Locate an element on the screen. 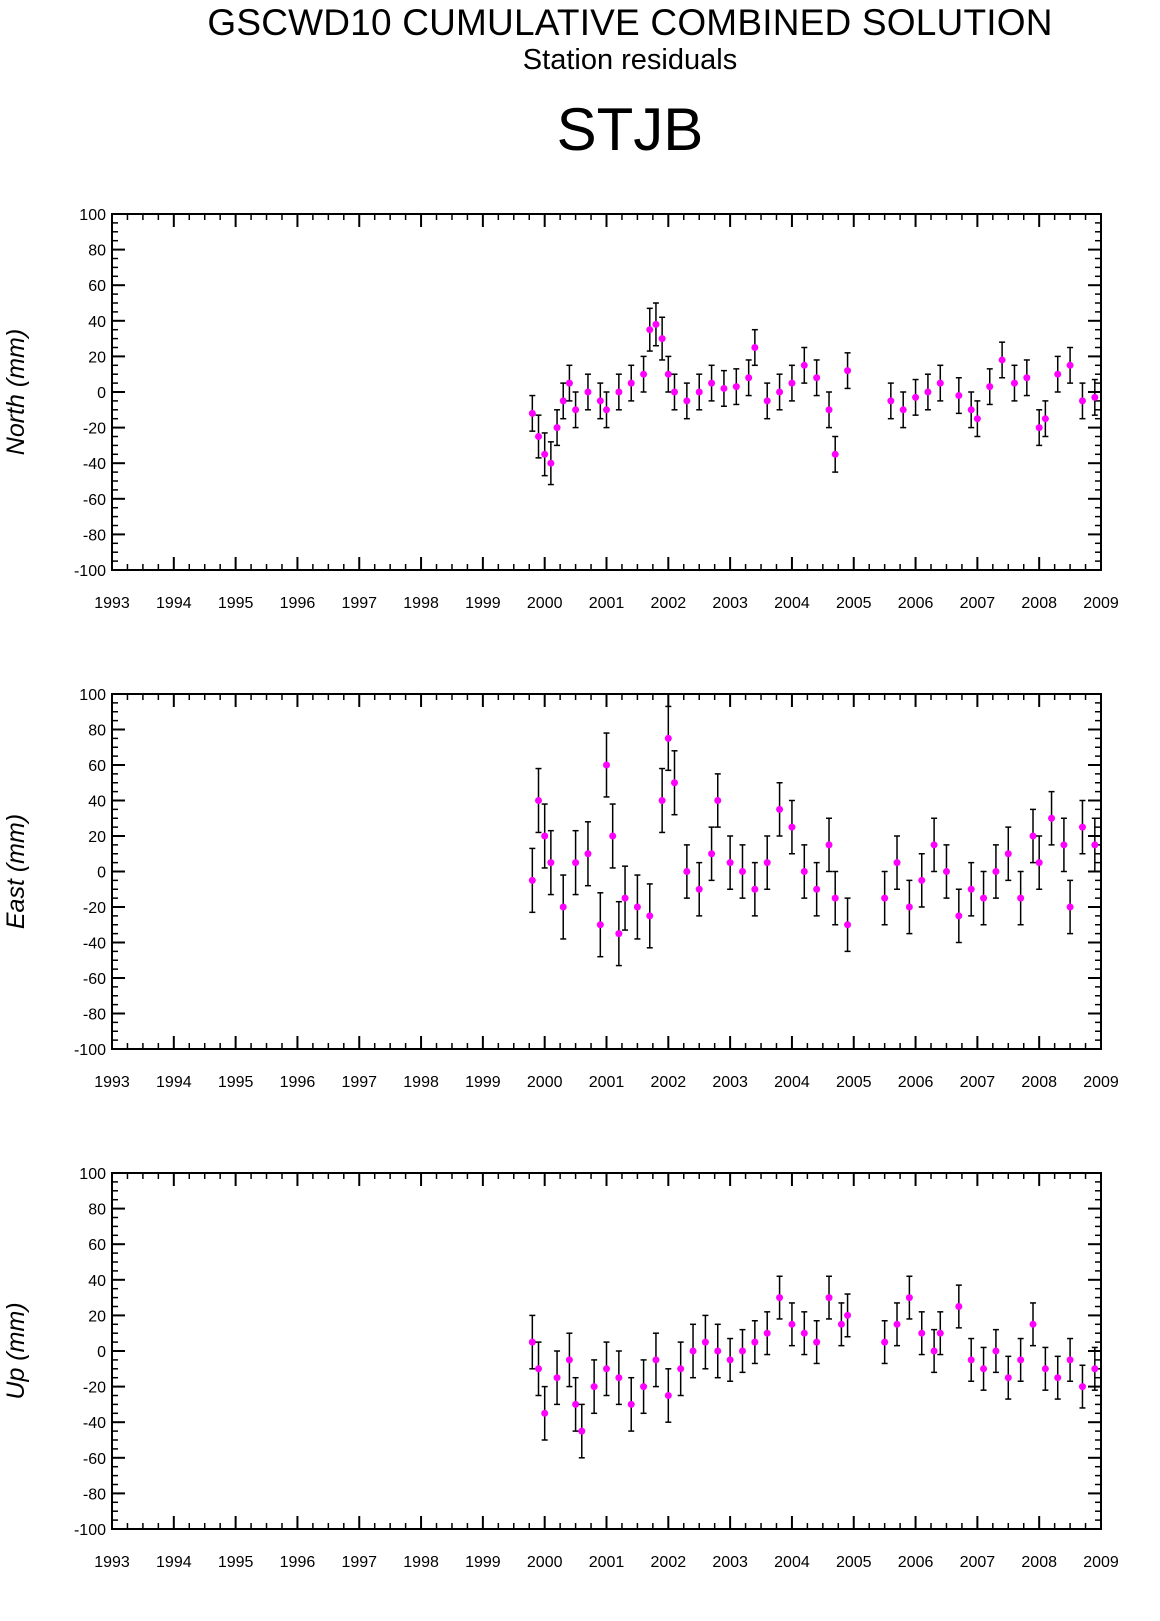  y-tick-label: 0 is located at coordinates (101, 1352).